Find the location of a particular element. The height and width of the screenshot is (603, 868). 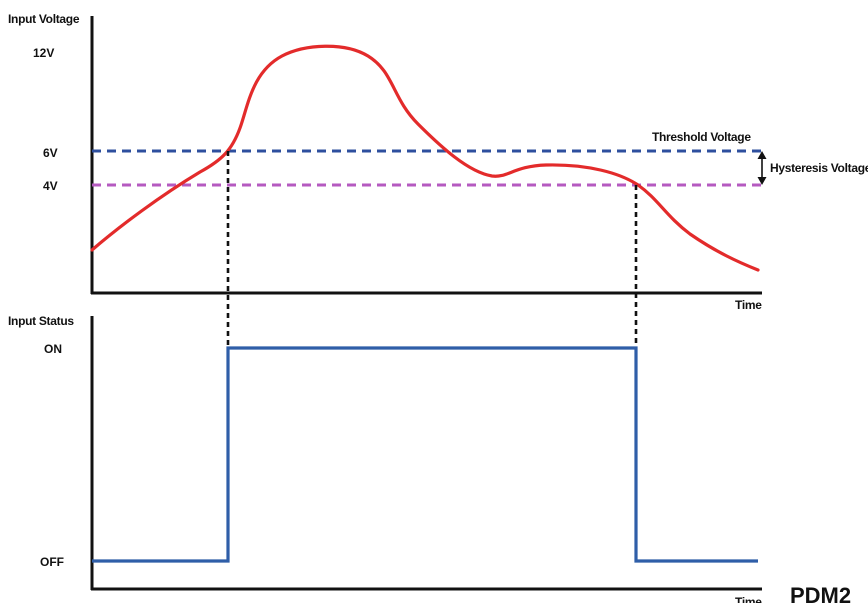

threshold-voltage-label: Threshold Voltage is located at coordinates (701, 137).